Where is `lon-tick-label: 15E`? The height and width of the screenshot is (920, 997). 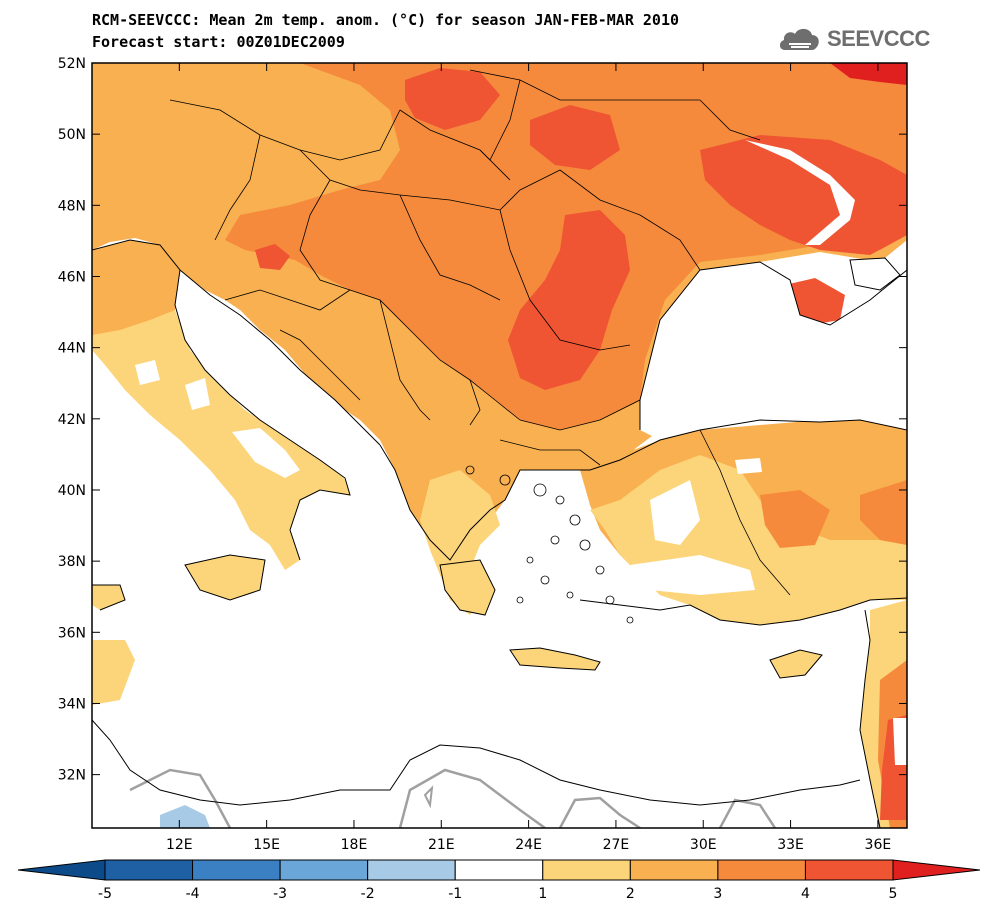
lon-tick-label: 15E is located at coordinates (266, 845).